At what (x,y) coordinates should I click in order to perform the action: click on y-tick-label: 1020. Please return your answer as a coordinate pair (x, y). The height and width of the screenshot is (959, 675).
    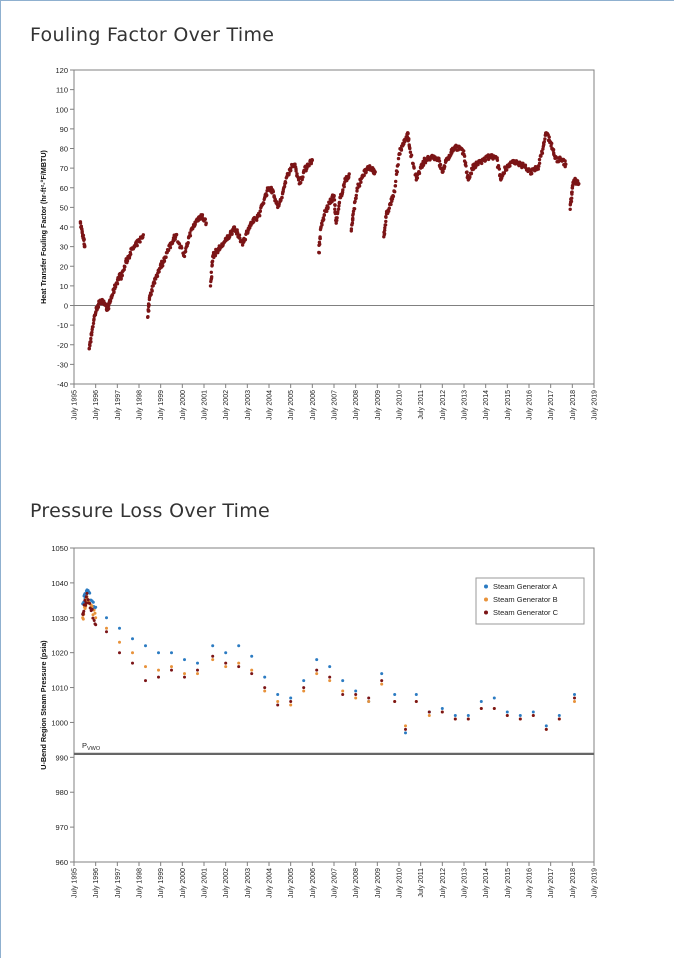
    Looking at the image, I should click on (59, 653).